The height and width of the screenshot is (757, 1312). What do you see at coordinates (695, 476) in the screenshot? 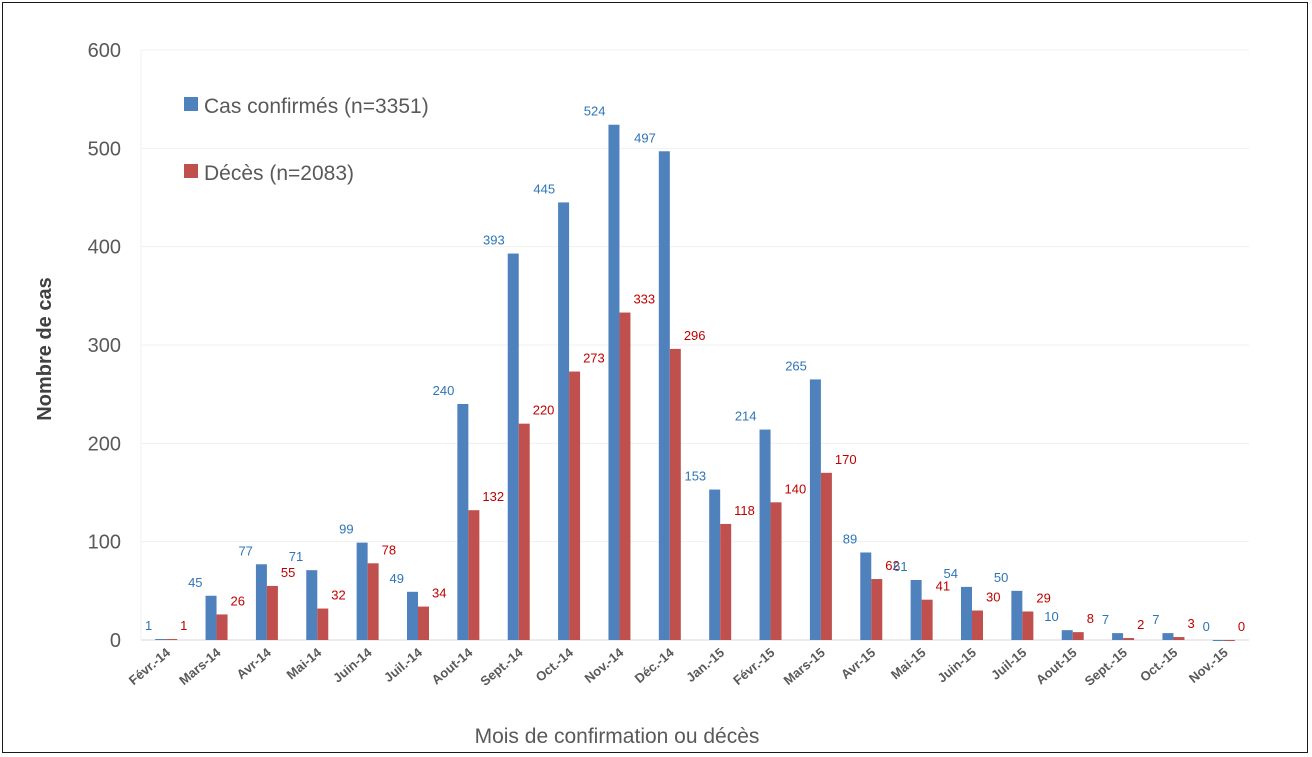
I see `data-label-cas-confirmes: 153` at bounding box center [695, 476].